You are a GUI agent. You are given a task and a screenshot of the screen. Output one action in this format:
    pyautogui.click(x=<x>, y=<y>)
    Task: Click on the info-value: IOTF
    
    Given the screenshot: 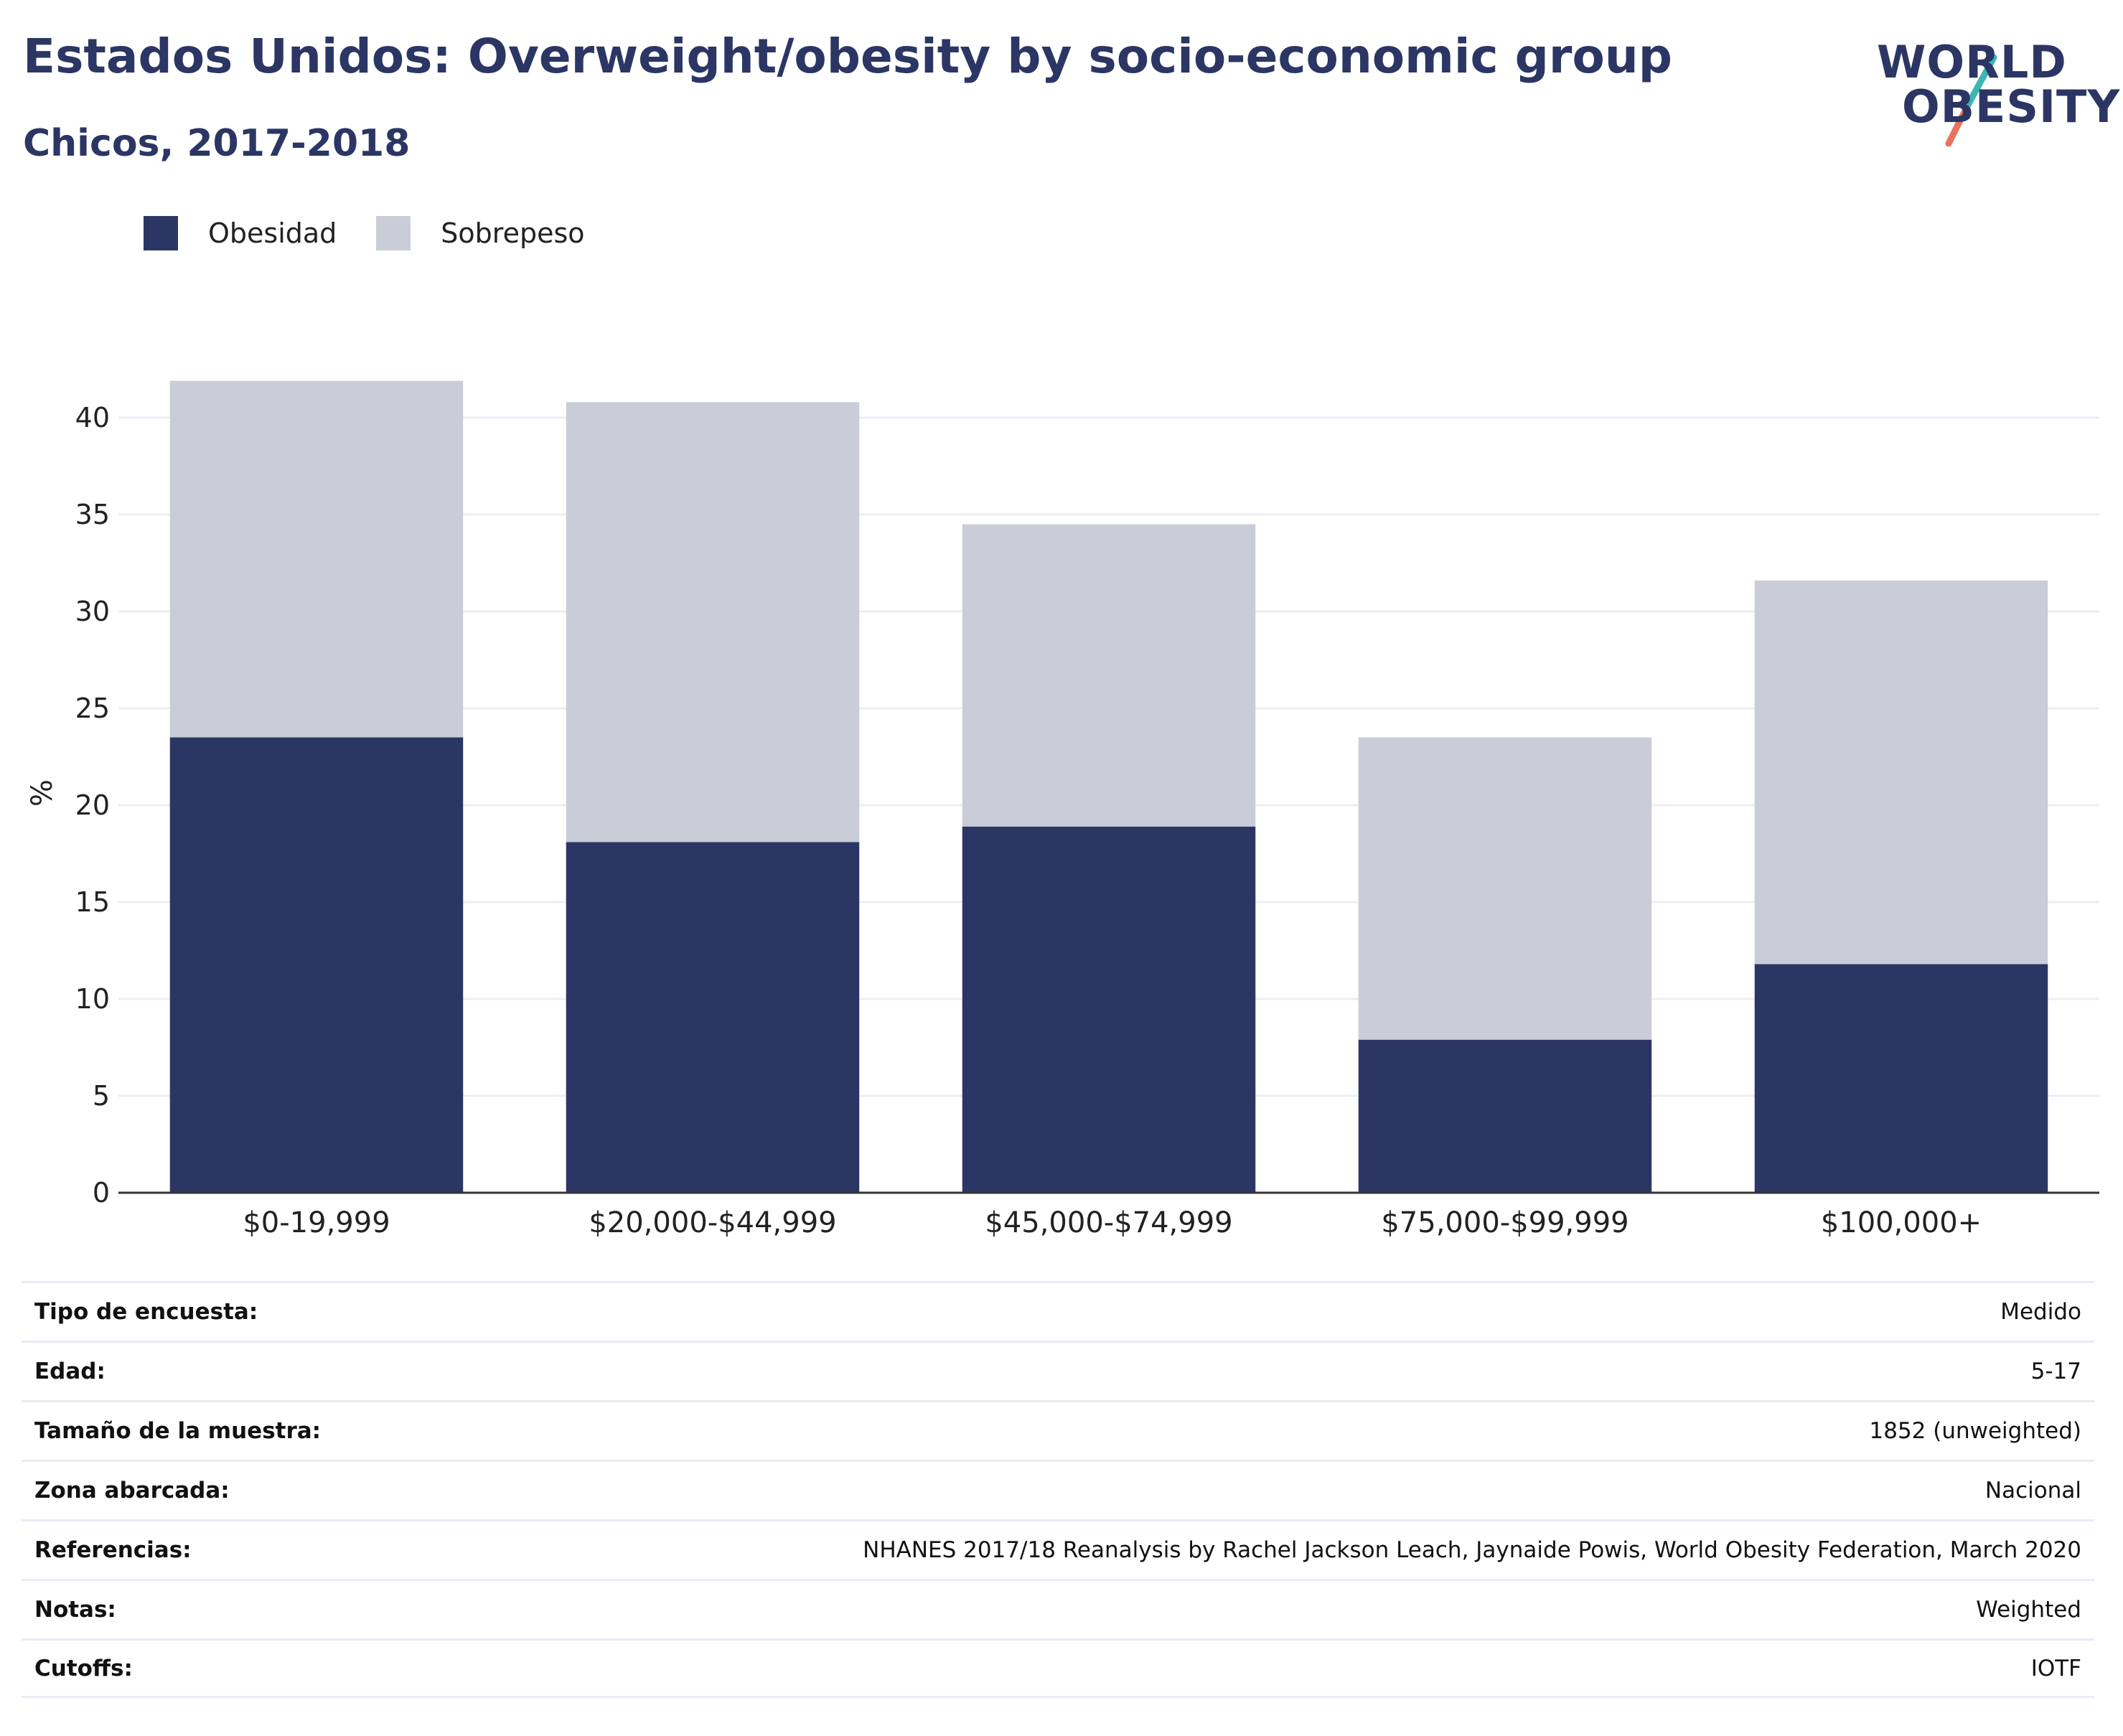 What is the action you would take?
    pyautogui.click(x=2055, y=1668)
    